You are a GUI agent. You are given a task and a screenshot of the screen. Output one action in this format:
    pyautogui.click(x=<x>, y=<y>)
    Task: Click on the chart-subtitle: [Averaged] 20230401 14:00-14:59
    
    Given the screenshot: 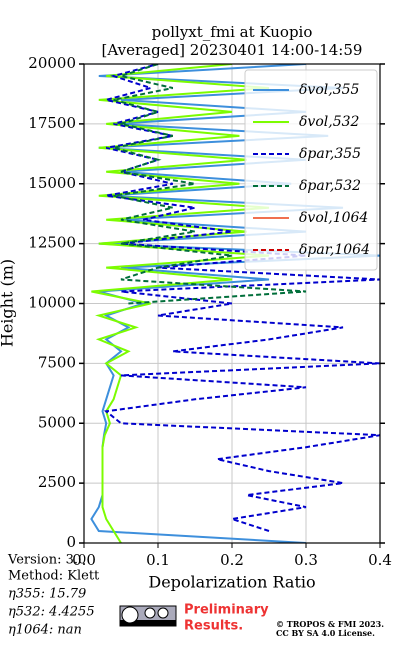 What is the action you would take?
    pyautogui.click(x=232, y=50)
    